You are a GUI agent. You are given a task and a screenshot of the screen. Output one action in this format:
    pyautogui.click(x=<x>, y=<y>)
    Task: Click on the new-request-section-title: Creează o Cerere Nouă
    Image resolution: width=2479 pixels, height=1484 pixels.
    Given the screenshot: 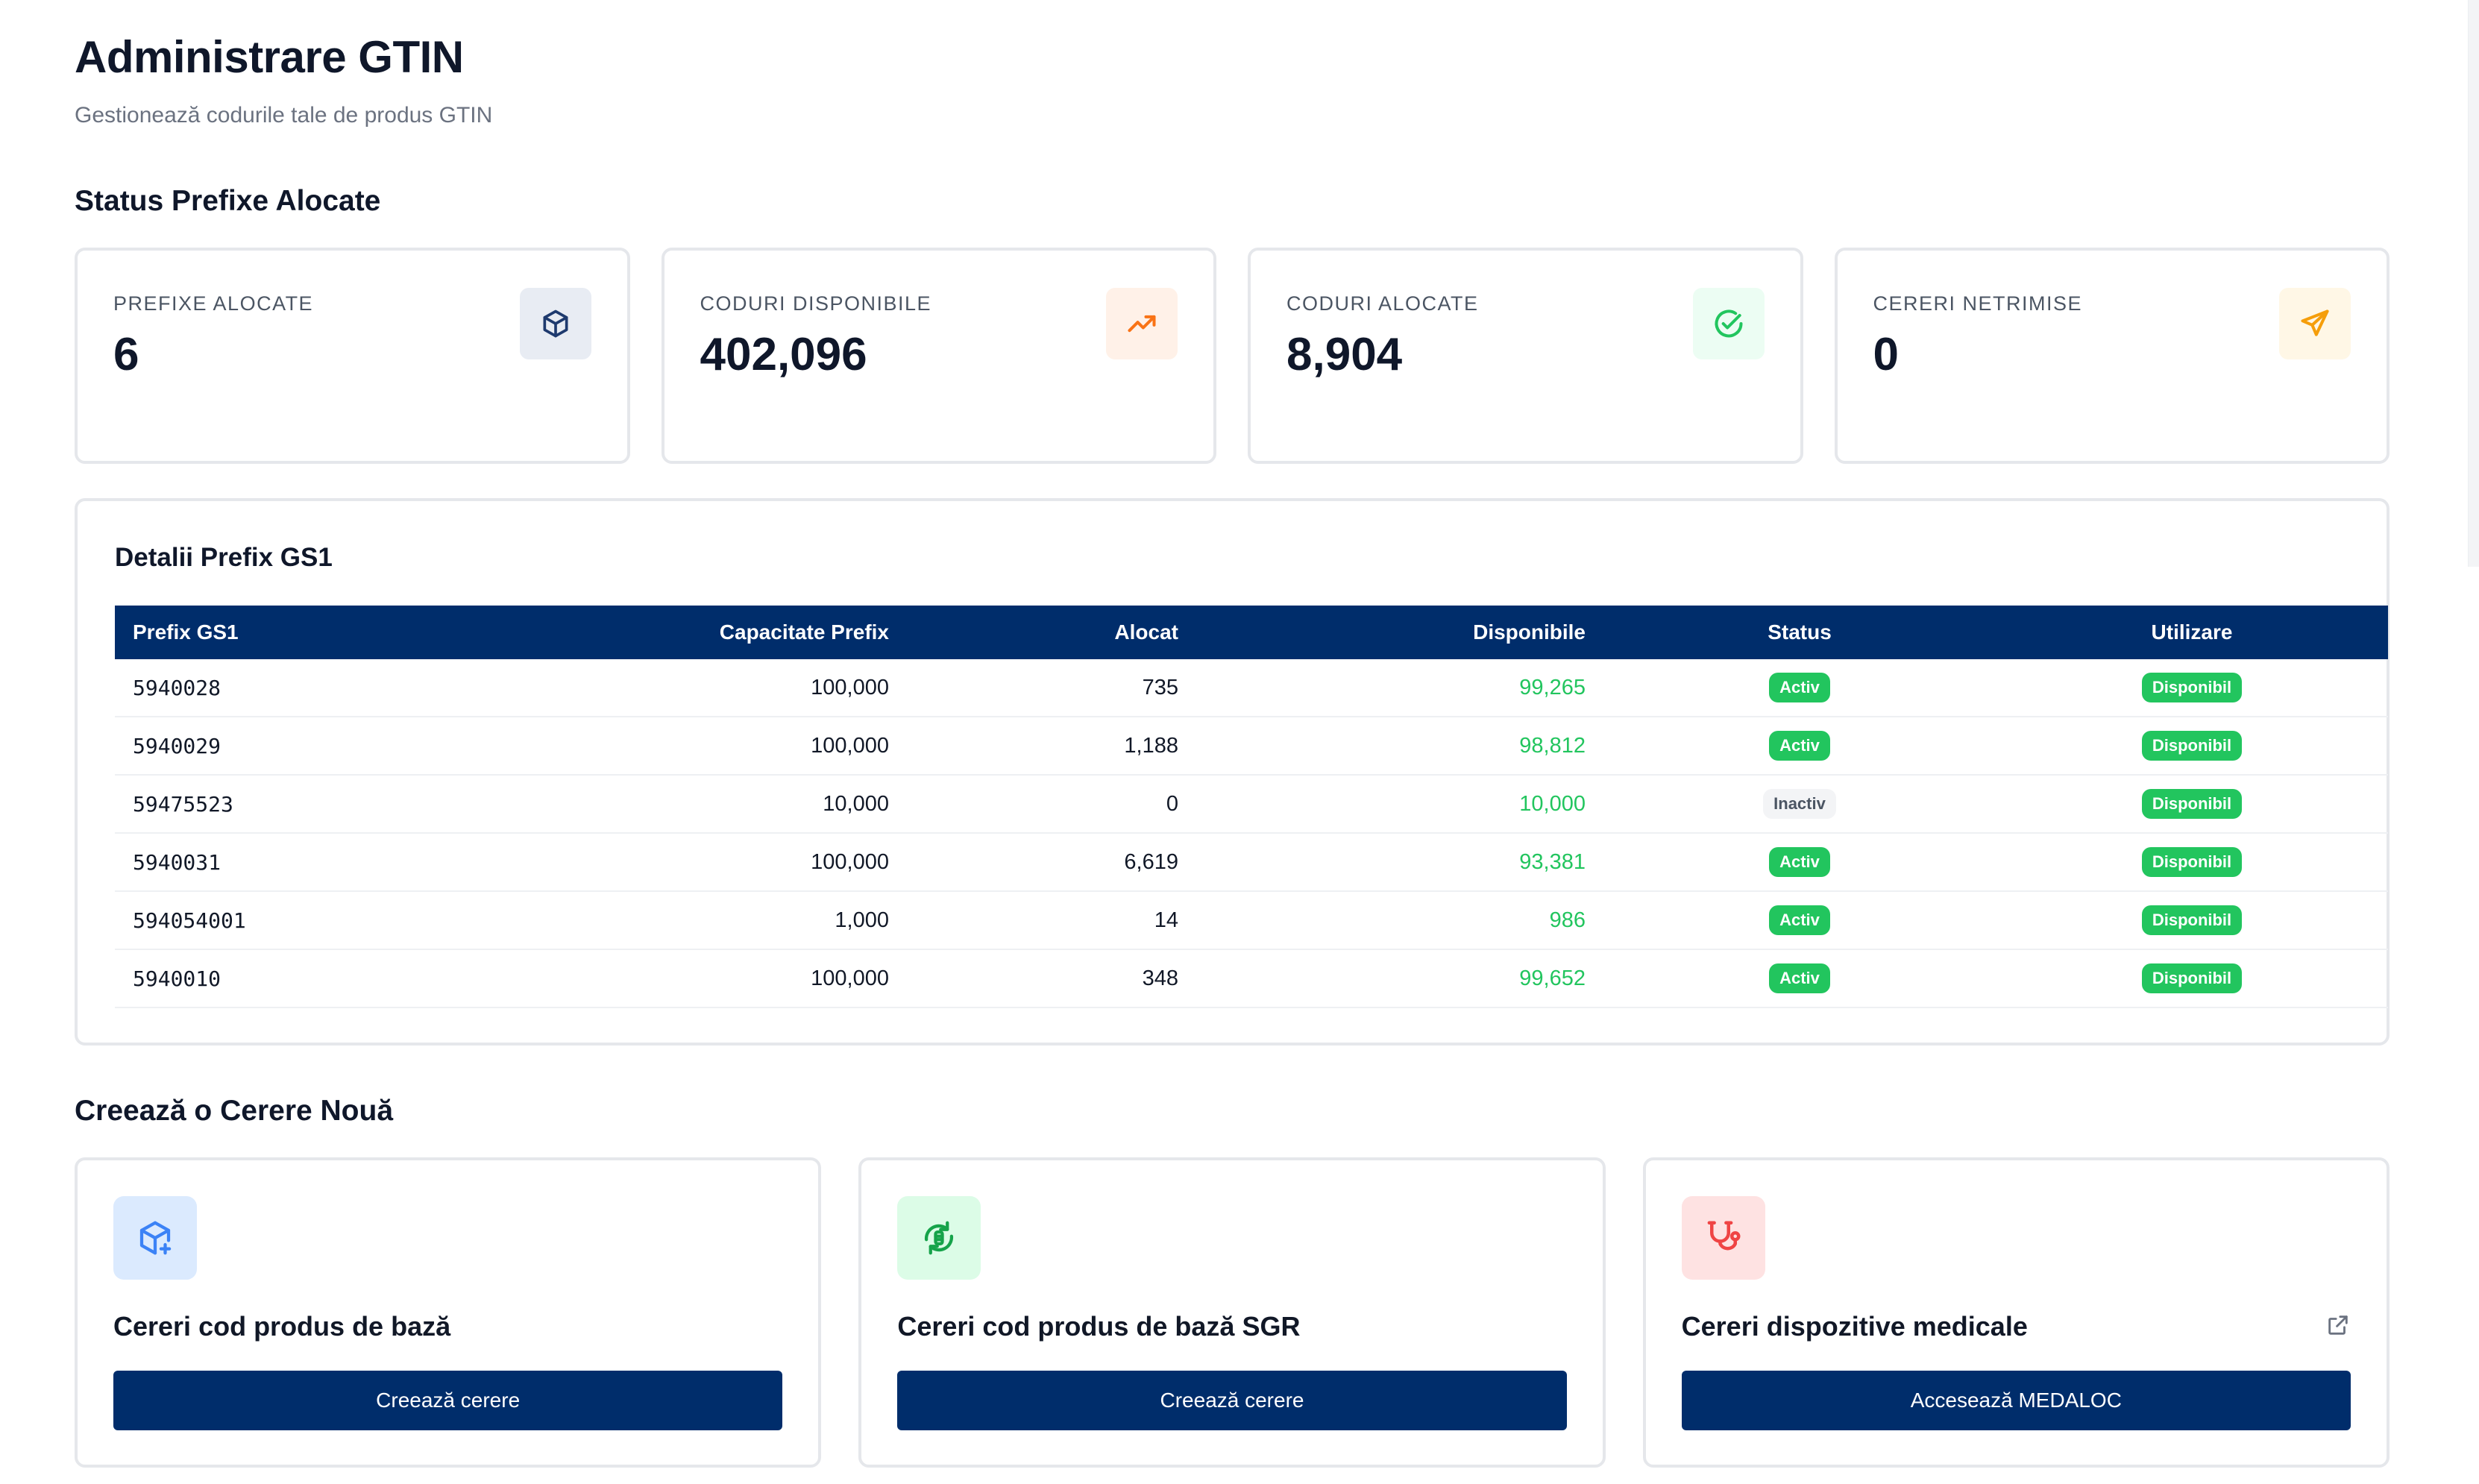 What is the action you would take?
    pyautogui.click(x=235, y=1111)
    